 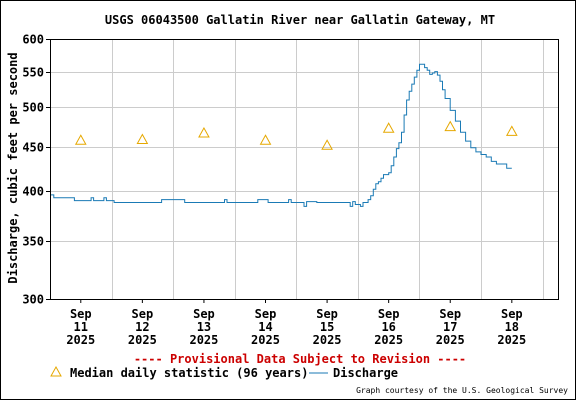 I want to click on x-tick-day: 12, so click(x=142, y=327).